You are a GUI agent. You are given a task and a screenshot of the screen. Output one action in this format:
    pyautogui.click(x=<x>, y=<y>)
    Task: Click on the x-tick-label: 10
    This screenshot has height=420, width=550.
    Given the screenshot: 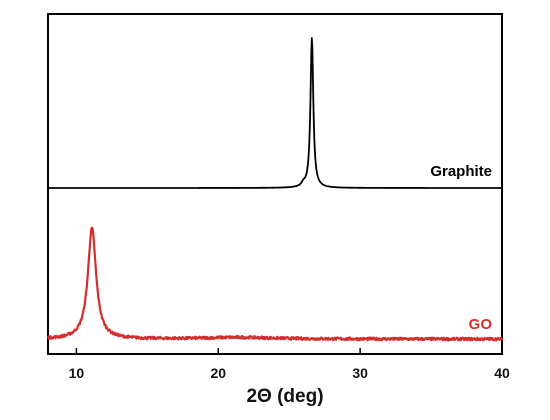 What is the action you would take?
    pyautogui.click(x=77, y=373)
    